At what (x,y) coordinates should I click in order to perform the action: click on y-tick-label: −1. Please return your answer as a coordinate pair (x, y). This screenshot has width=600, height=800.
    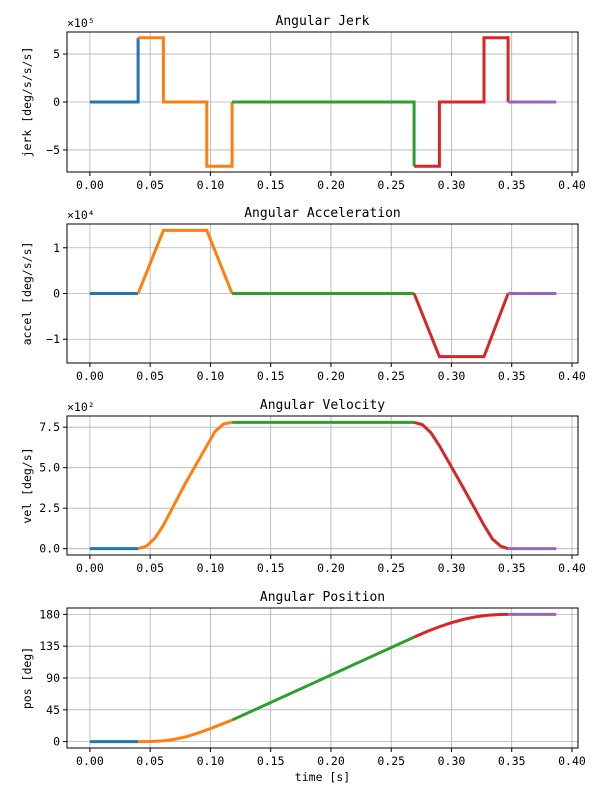
    Looking at the image, I should click on (53, 339).